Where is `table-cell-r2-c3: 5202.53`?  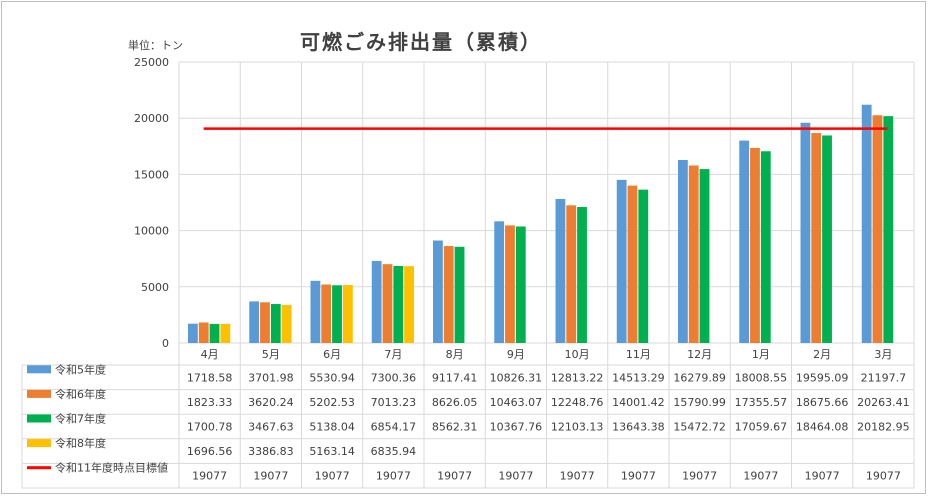 table-cell-r2-c3: 5202.53 is located at coordinates (332, 402).